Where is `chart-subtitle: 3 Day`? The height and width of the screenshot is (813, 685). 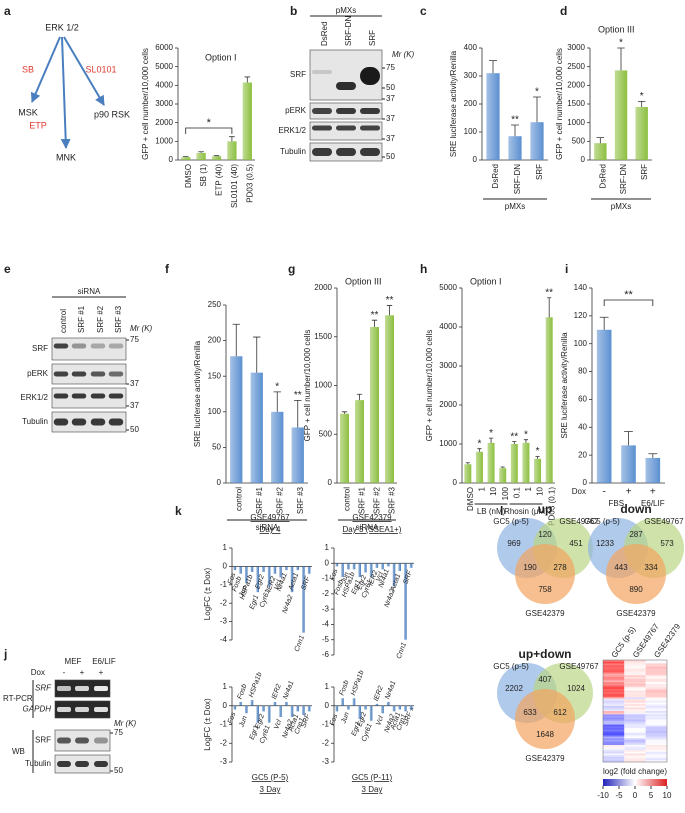 chart-subtitle: 3 Day is located at coordinates (372, 789).